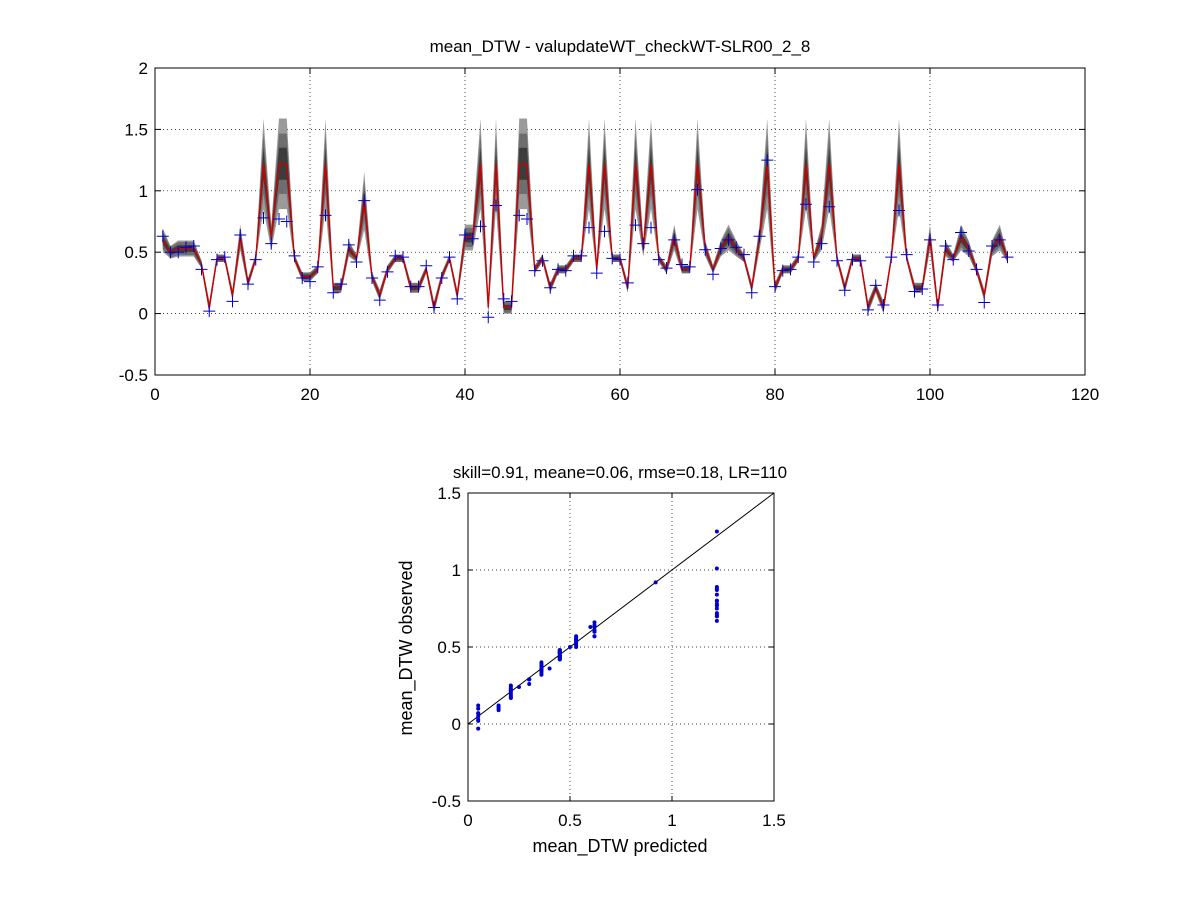 Image resolution: width=1200 pixels, height=900 pixels. What do you see at coordinates (310, 394) in the screenshot?
I see `timeseries-xtick-label: 20` at bounding box center [310, 394].